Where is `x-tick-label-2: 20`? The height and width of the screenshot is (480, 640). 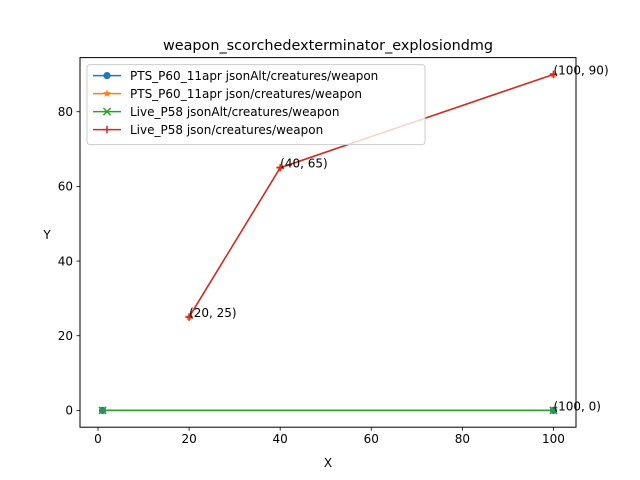 x-tick-label-2: 20 is located at coordinates (188, 439).